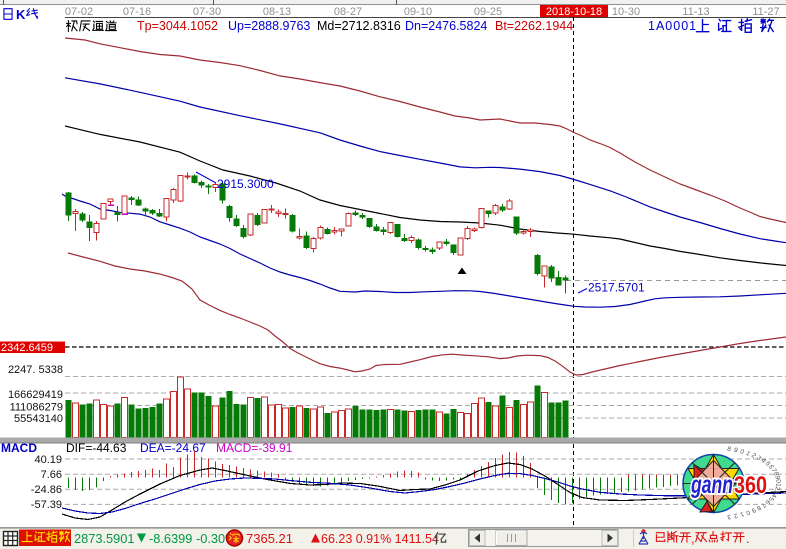 The height and width of the screenshot is (549, 786). I want to click on svg-text: 111086279, so click(36, 408).